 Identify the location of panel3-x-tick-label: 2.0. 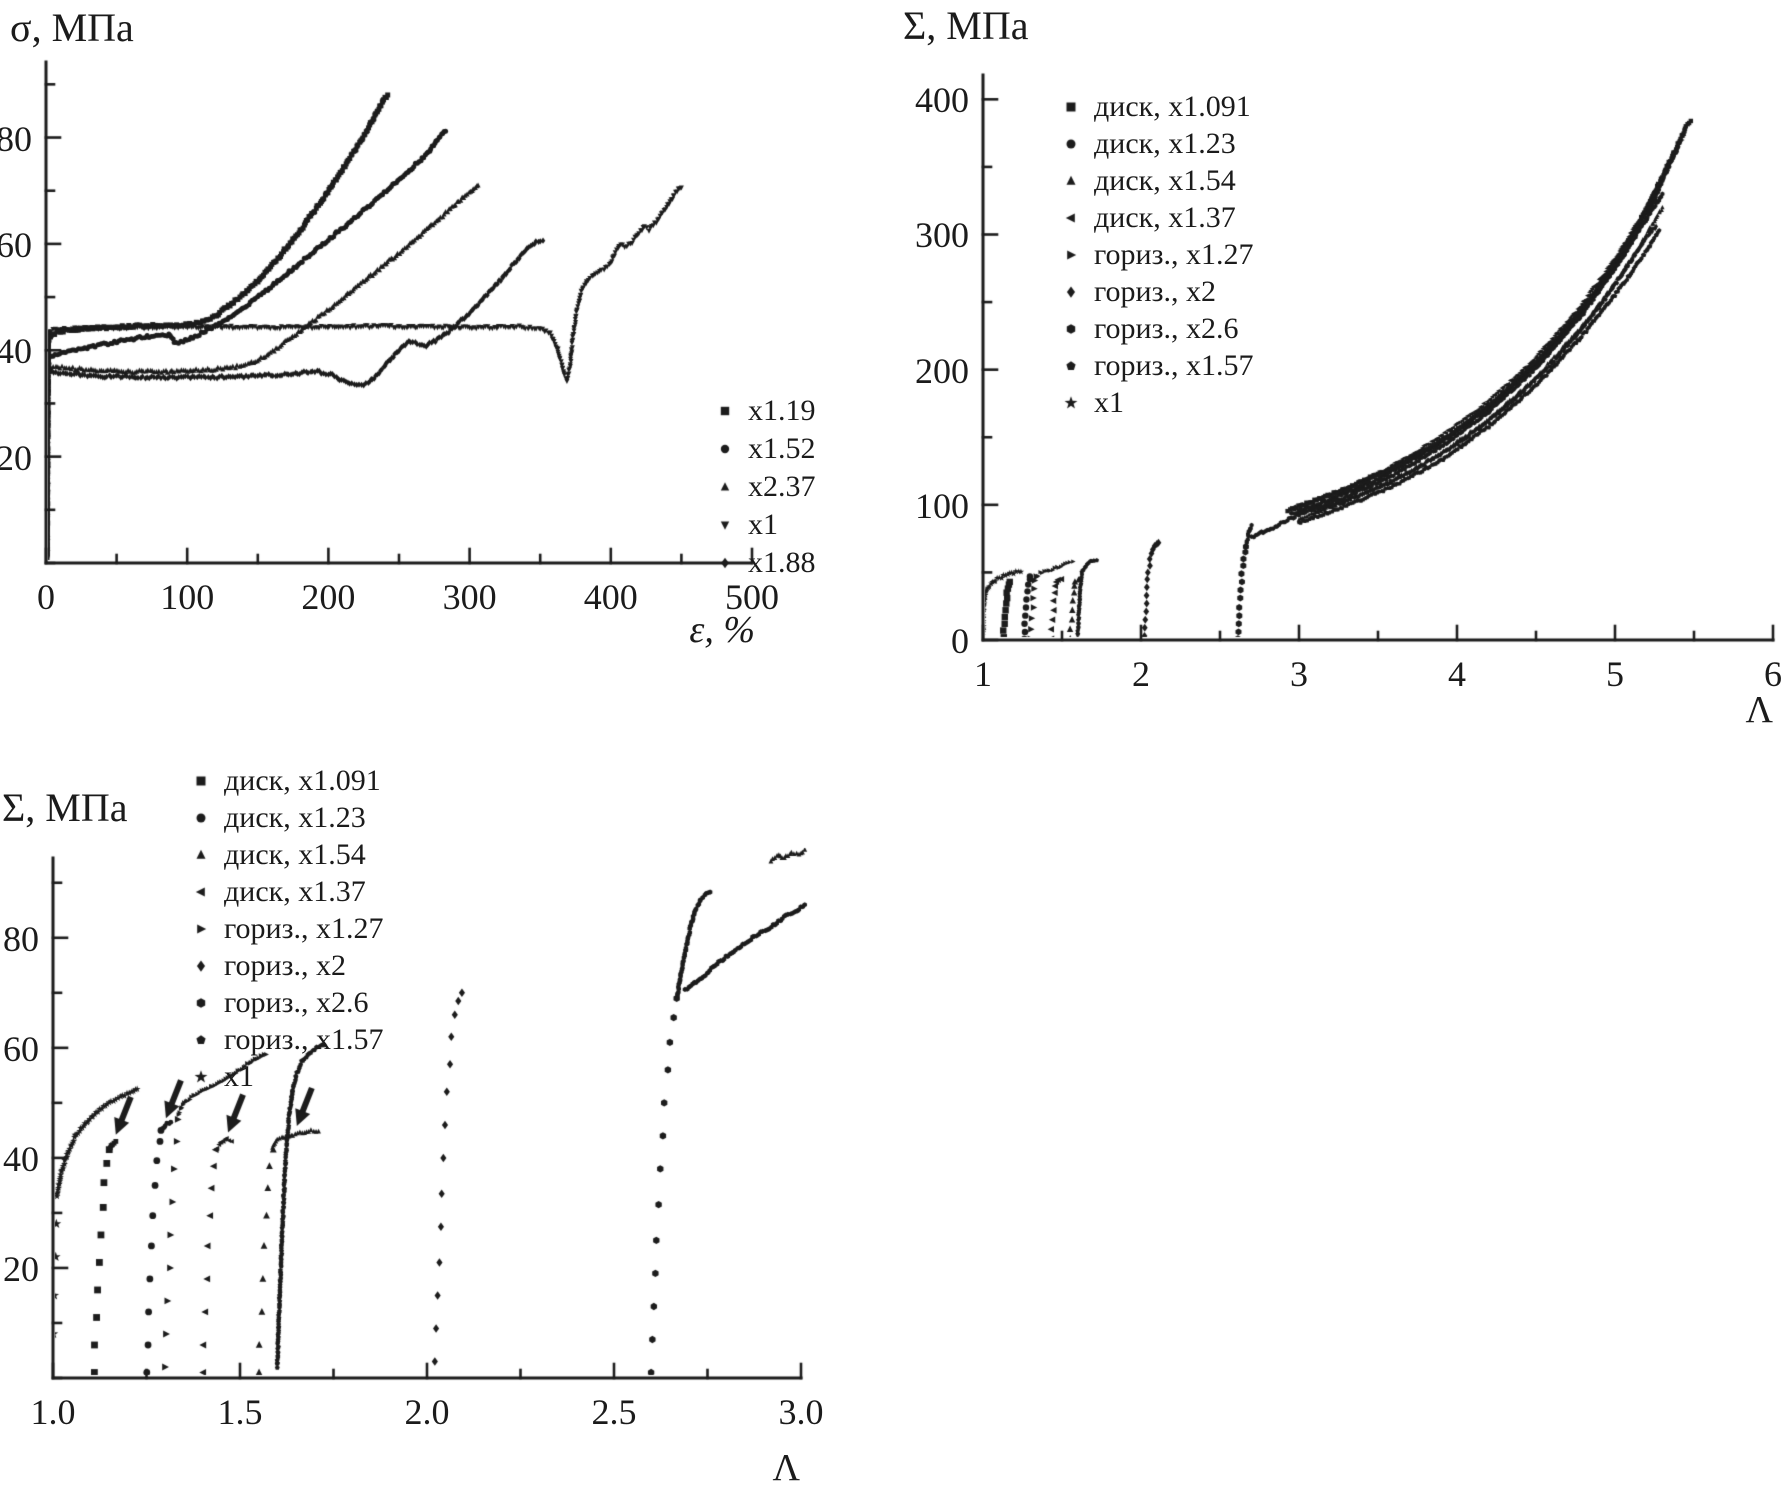
(427, 1412).